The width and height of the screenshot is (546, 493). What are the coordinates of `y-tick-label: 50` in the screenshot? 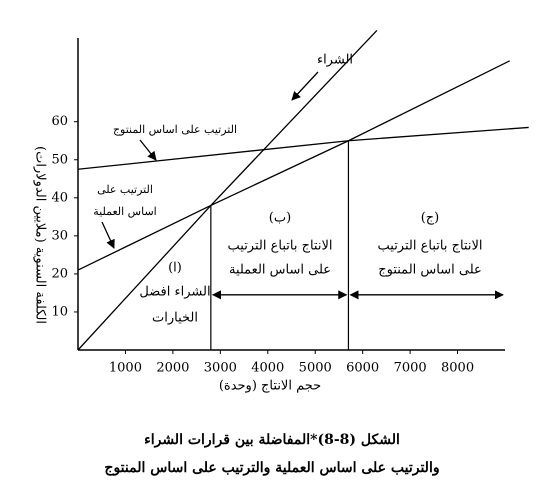 It's located at (59, 159).